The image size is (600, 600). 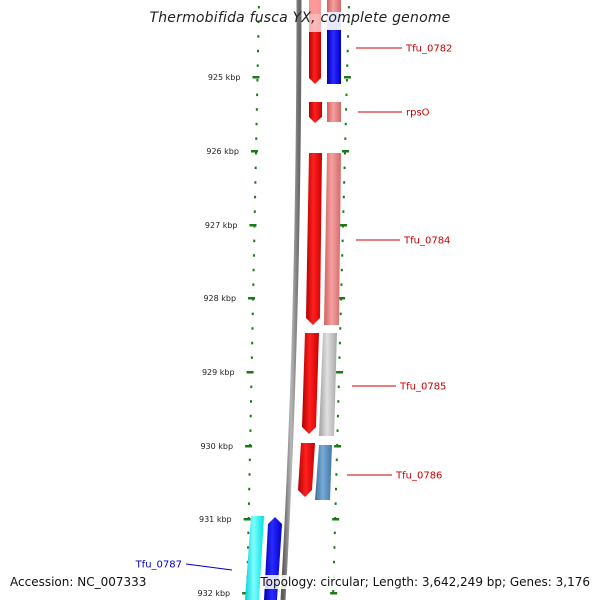 I want to click on gene-label: Tfu_0787, so click(x=158, y=565).